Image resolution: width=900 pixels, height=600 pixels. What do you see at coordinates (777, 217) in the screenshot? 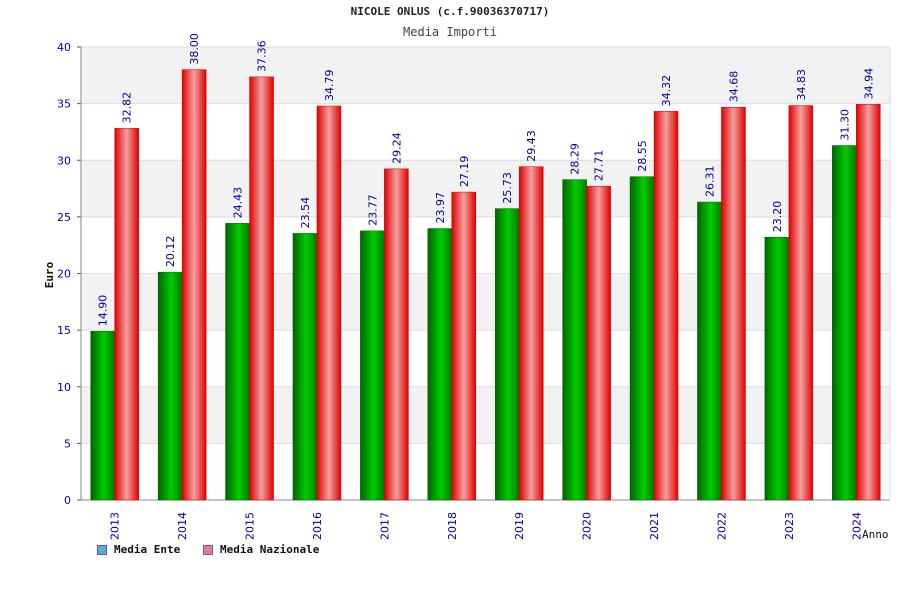
I see `data-label: 23.20` at bounding box center [777, 217].